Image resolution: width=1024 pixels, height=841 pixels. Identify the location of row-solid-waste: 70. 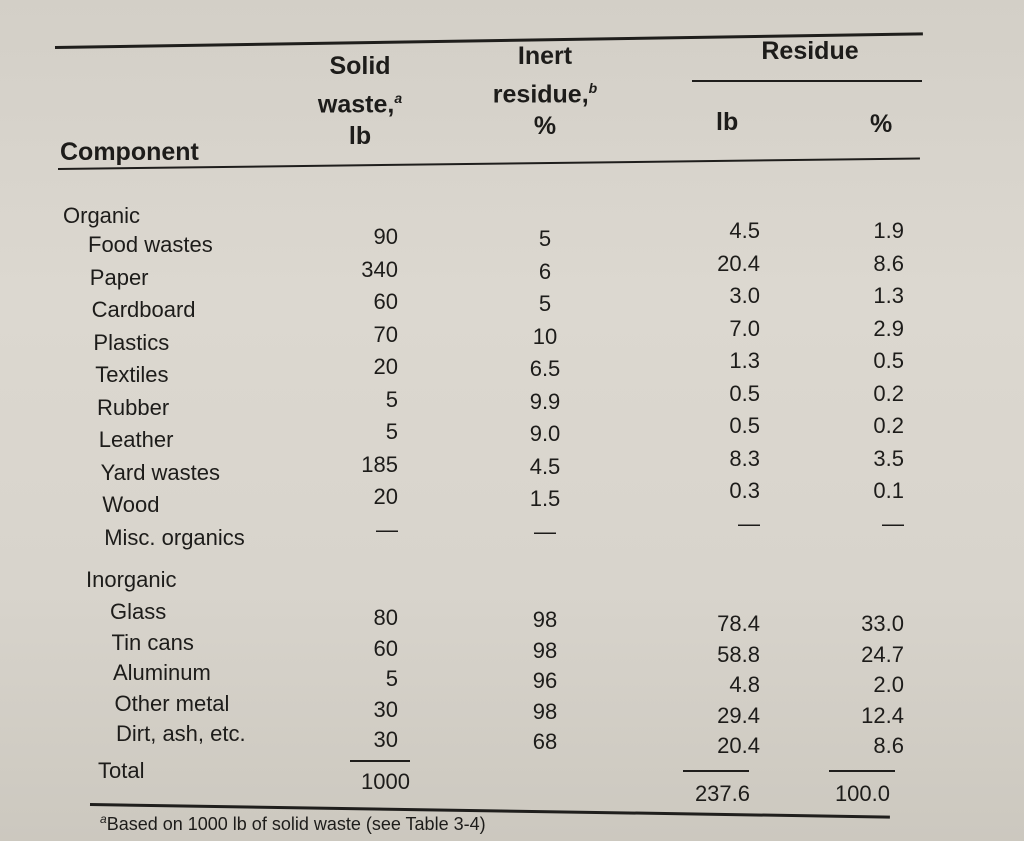
(385, 334).